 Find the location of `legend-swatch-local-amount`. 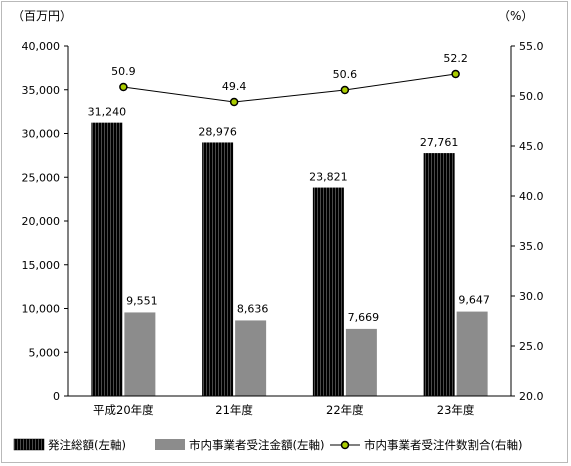

legend-swatch-local-amount is located at coordinates (170, 444).